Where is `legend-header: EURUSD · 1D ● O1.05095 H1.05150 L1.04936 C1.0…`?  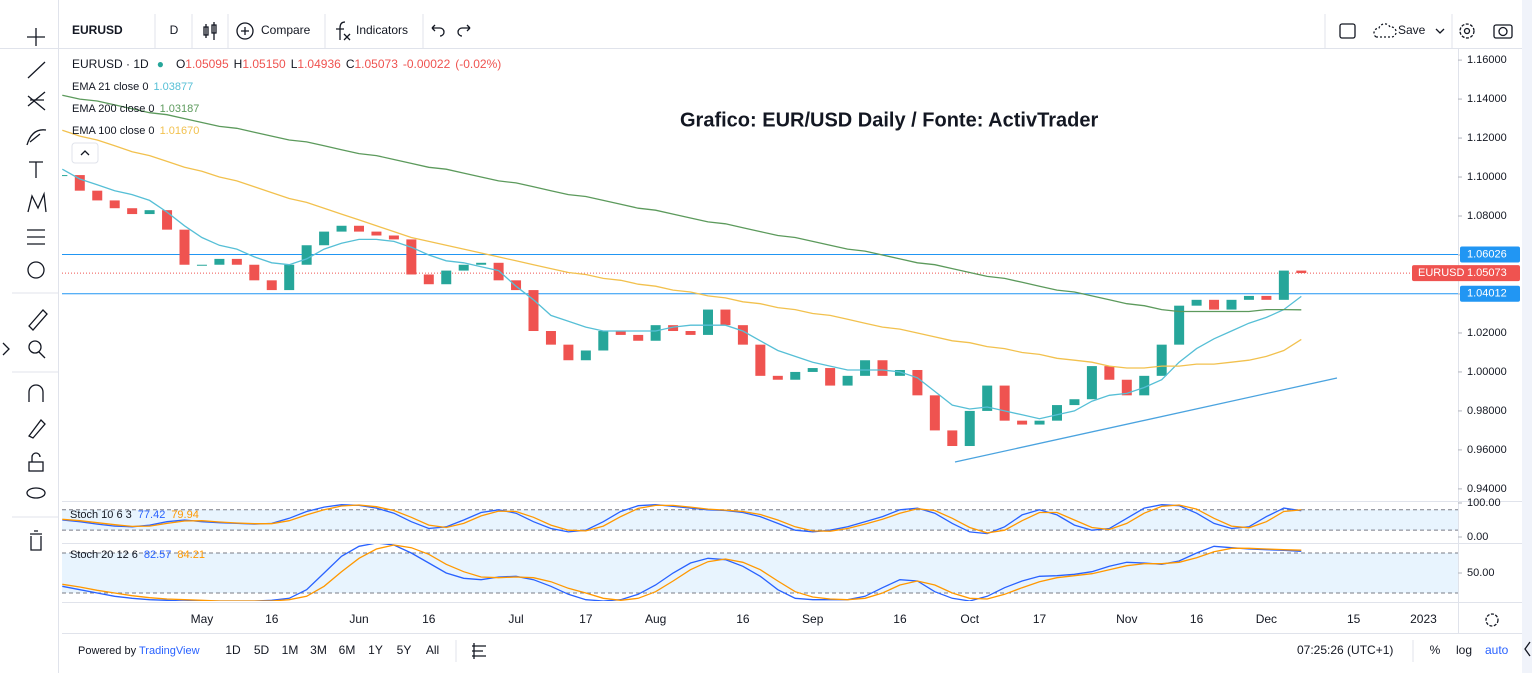 legend-header: EURUSD · 1D ● O1.05095 H1.05150 L1.04936 C1.0… is located at coordinates (286, 64).